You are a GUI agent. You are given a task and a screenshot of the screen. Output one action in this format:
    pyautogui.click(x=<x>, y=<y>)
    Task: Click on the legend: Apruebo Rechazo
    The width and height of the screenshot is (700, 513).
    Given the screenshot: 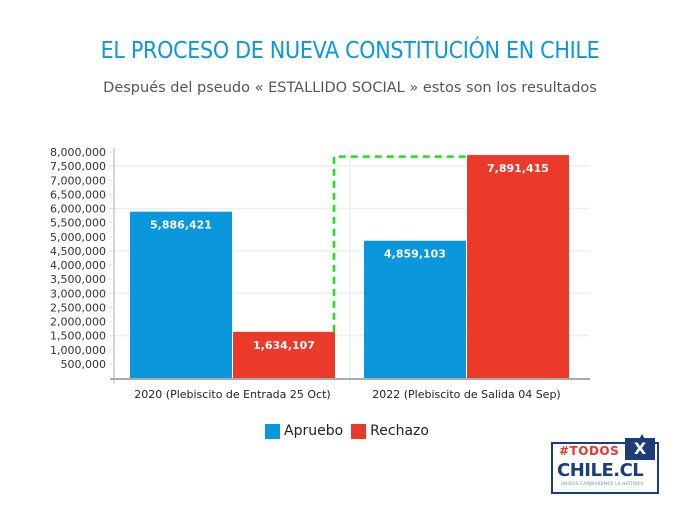 What is the action you would take?
    pyautogui.click(x=351, y=431)
    